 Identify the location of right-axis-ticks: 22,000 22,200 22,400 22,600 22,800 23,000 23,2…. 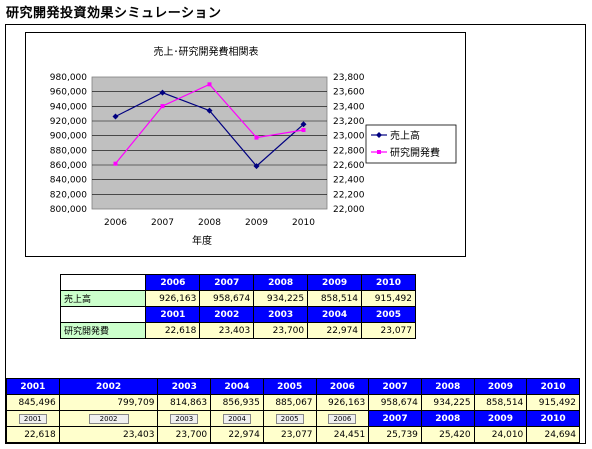
(349, 144).